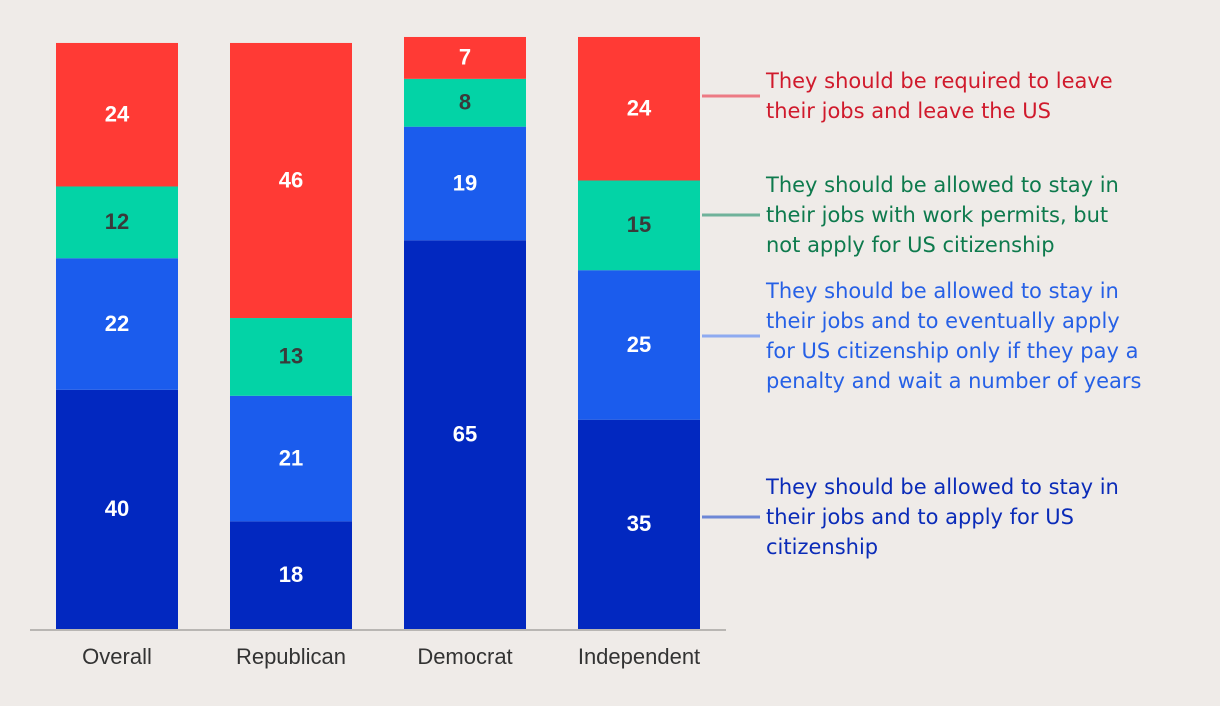 Image resolution: width=1220 pixels, height=706 pixels. I want to click on data-label-overall-series-1: 40, so click(117, 508).